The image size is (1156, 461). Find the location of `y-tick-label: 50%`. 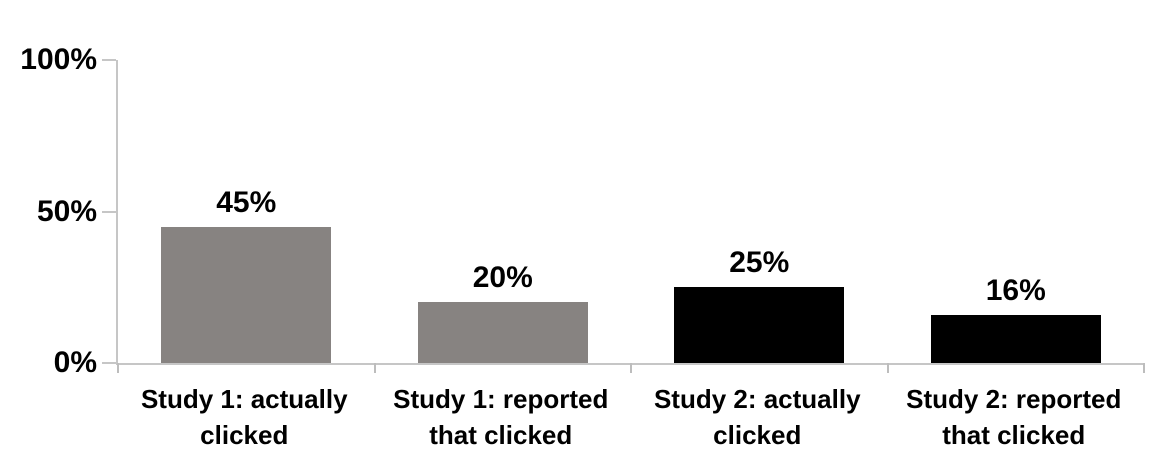

y-tick-label: 50% is located at coordinates (66, 211).